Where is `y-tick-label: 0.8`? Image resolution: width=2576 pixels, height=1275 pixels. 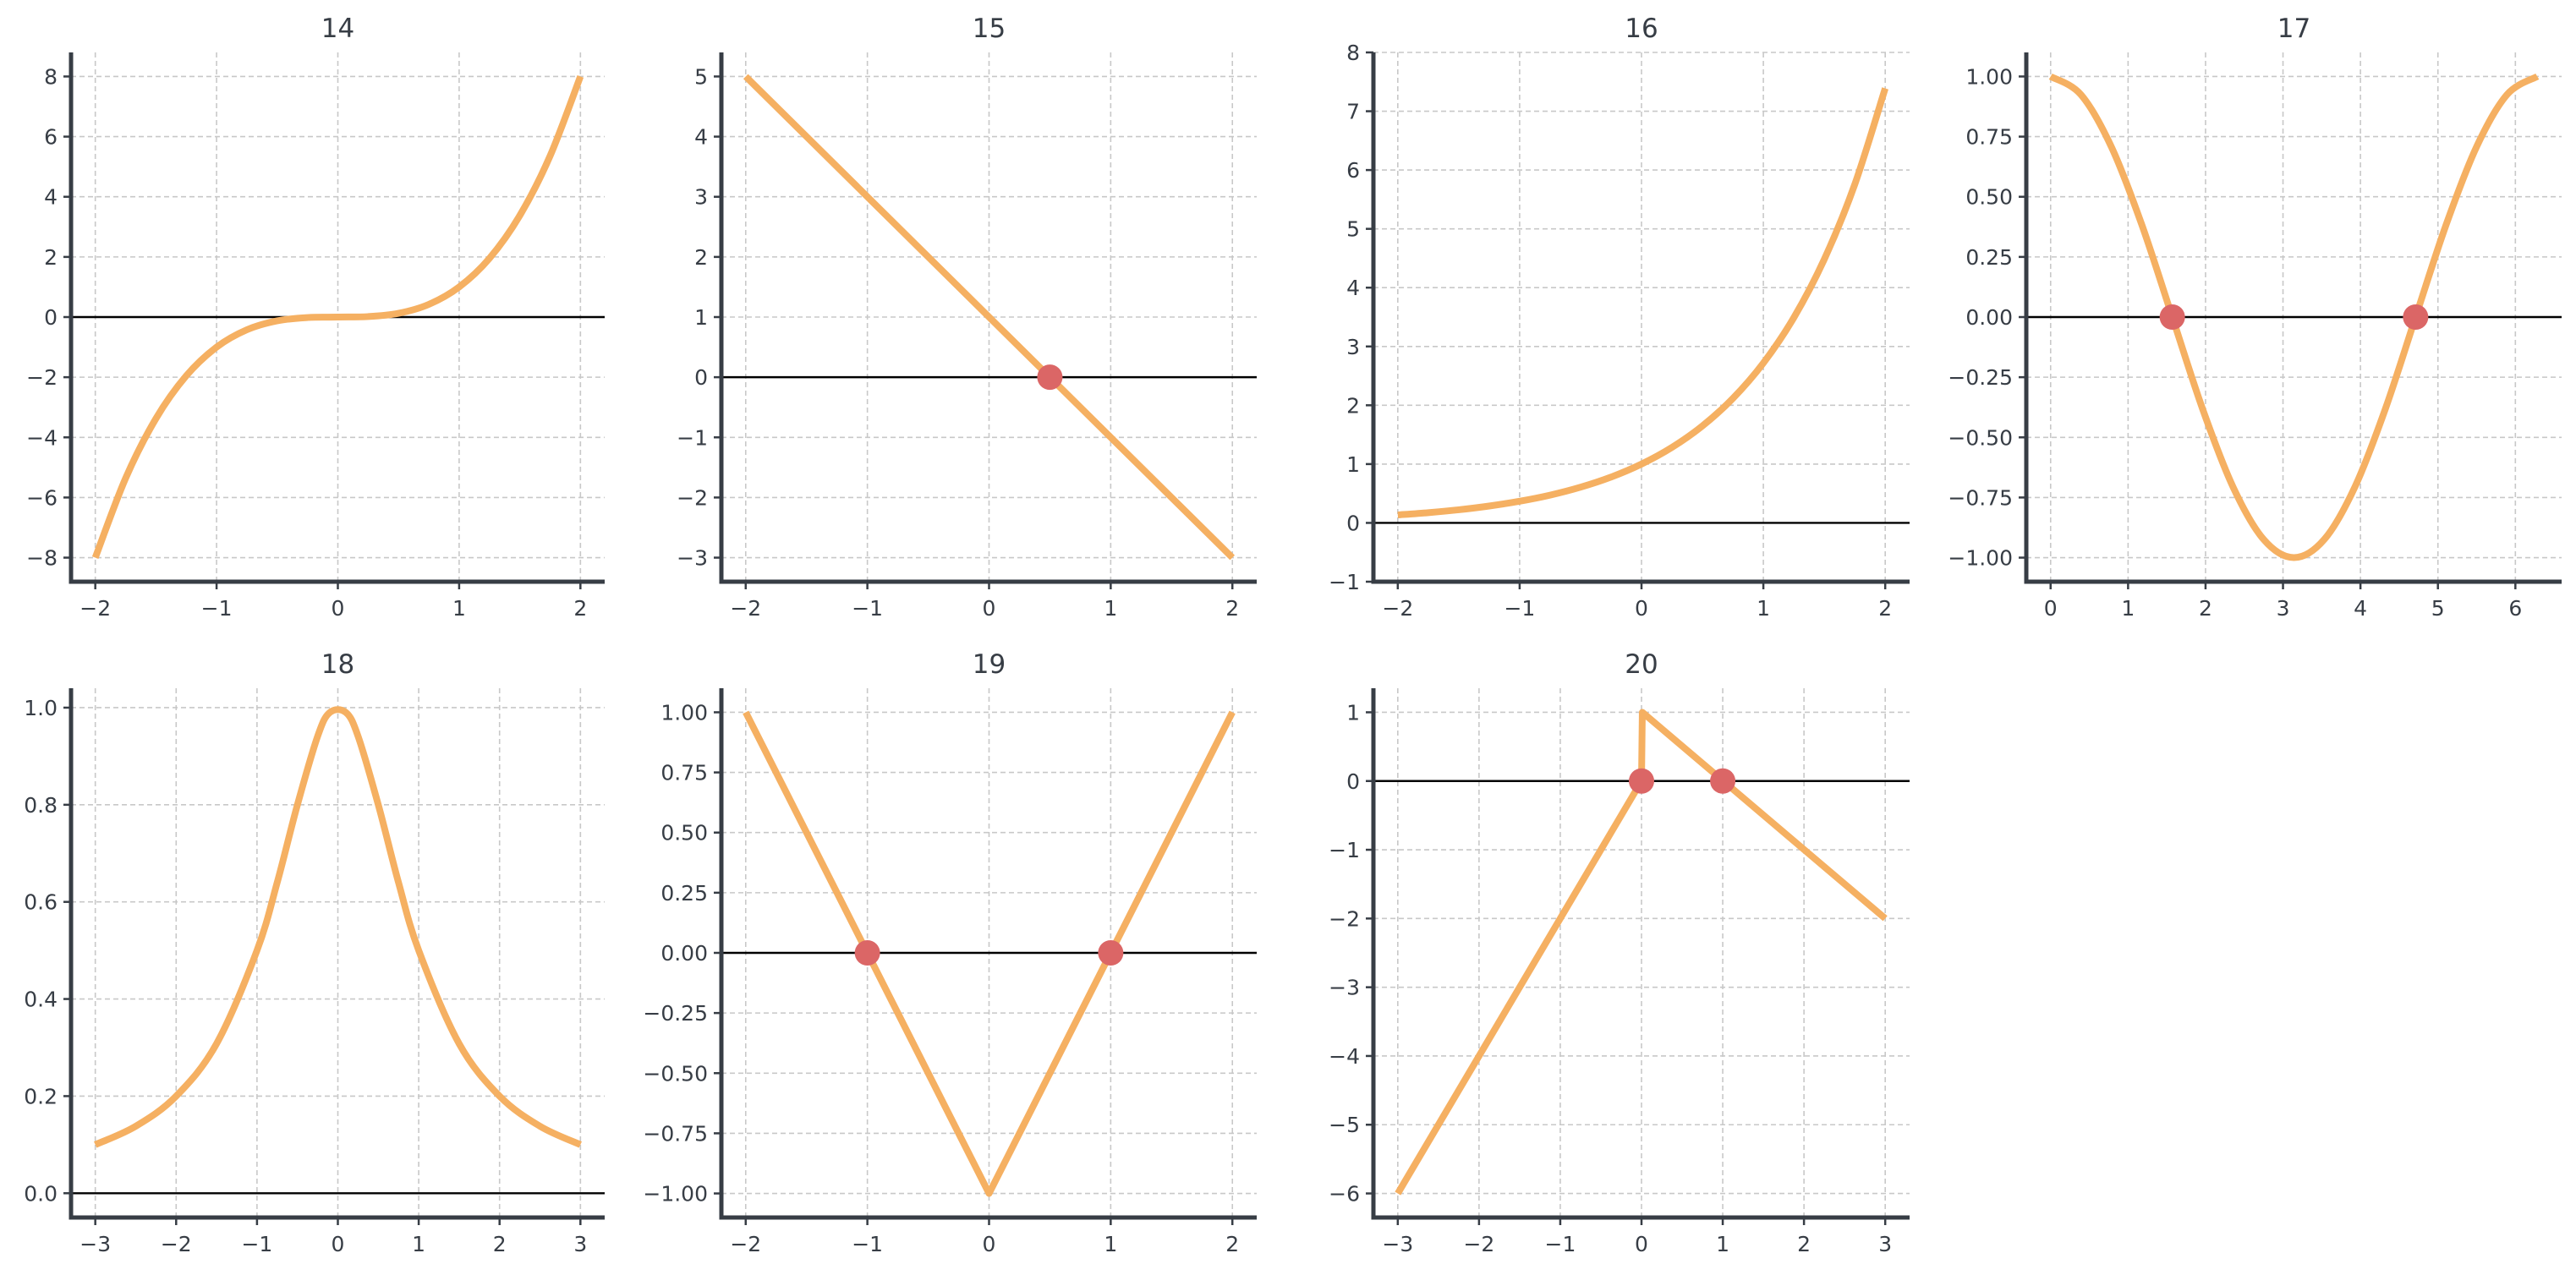 y-tick-label: 0.8 is located at coordinates (41, 805).